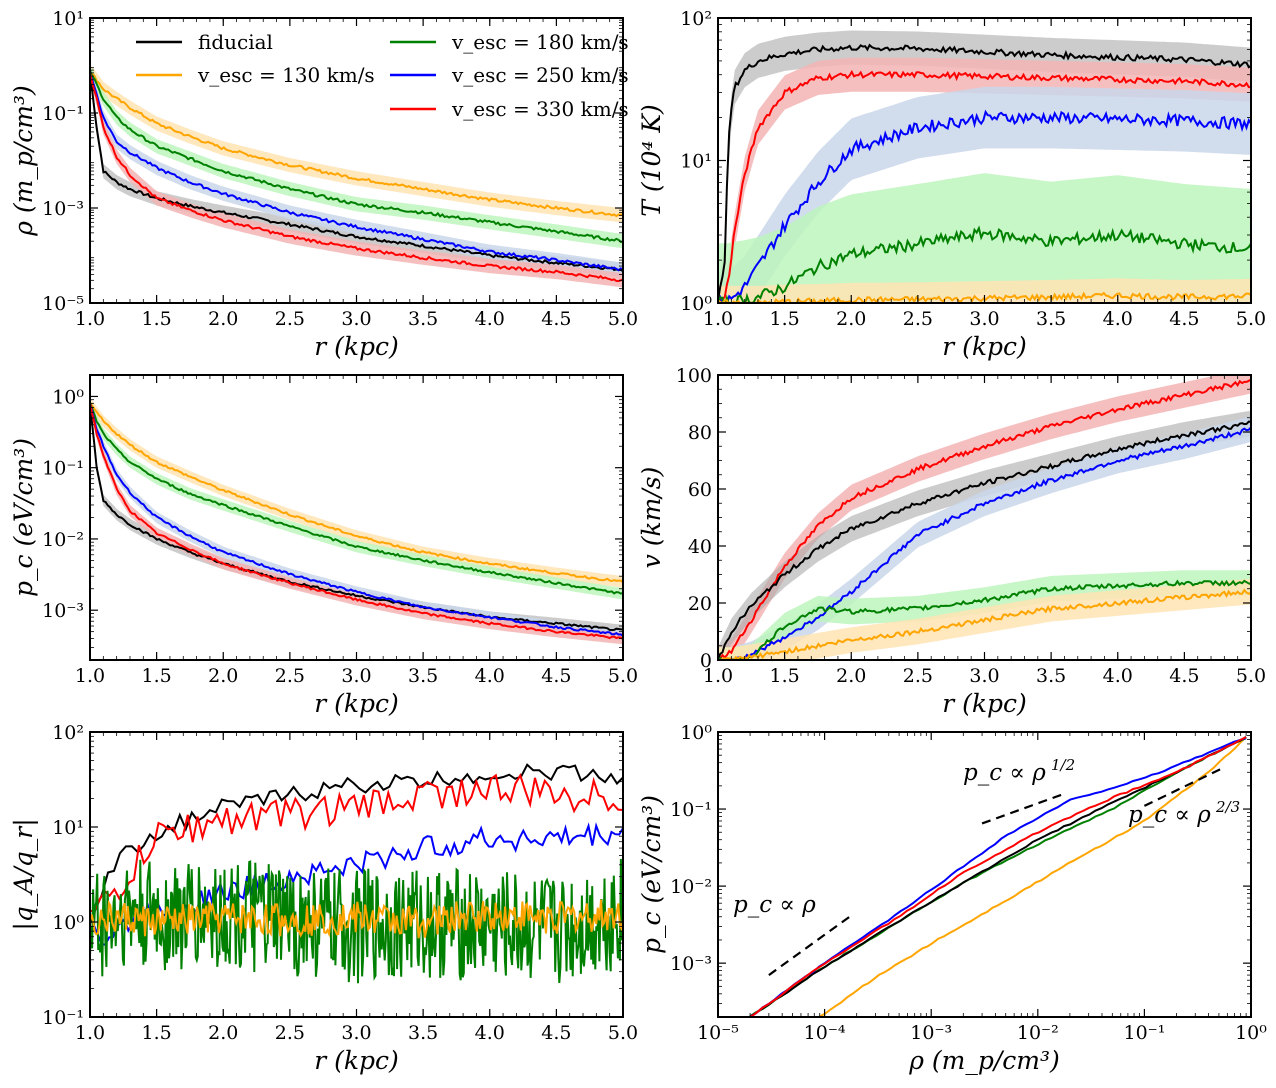 This screenshot has height=1088, width=1276. I want to click on y-tick-label: 10⁻³, so click(691, 964).